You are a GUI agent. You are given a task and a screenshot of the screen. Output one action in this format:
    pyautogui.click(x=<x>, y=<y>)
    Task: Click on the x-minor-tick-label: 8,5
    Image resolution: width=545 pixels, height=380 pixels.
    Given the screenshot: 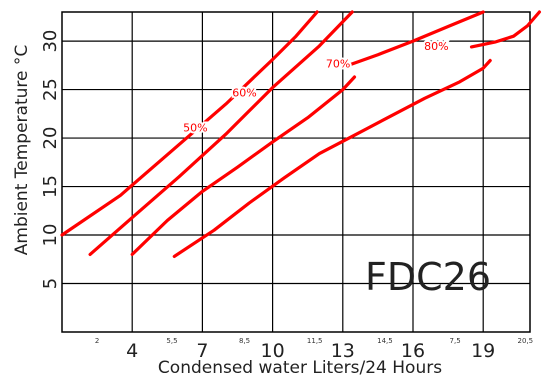 What is the action you would take?
    pyautogui.click(x=244, y=341)
    